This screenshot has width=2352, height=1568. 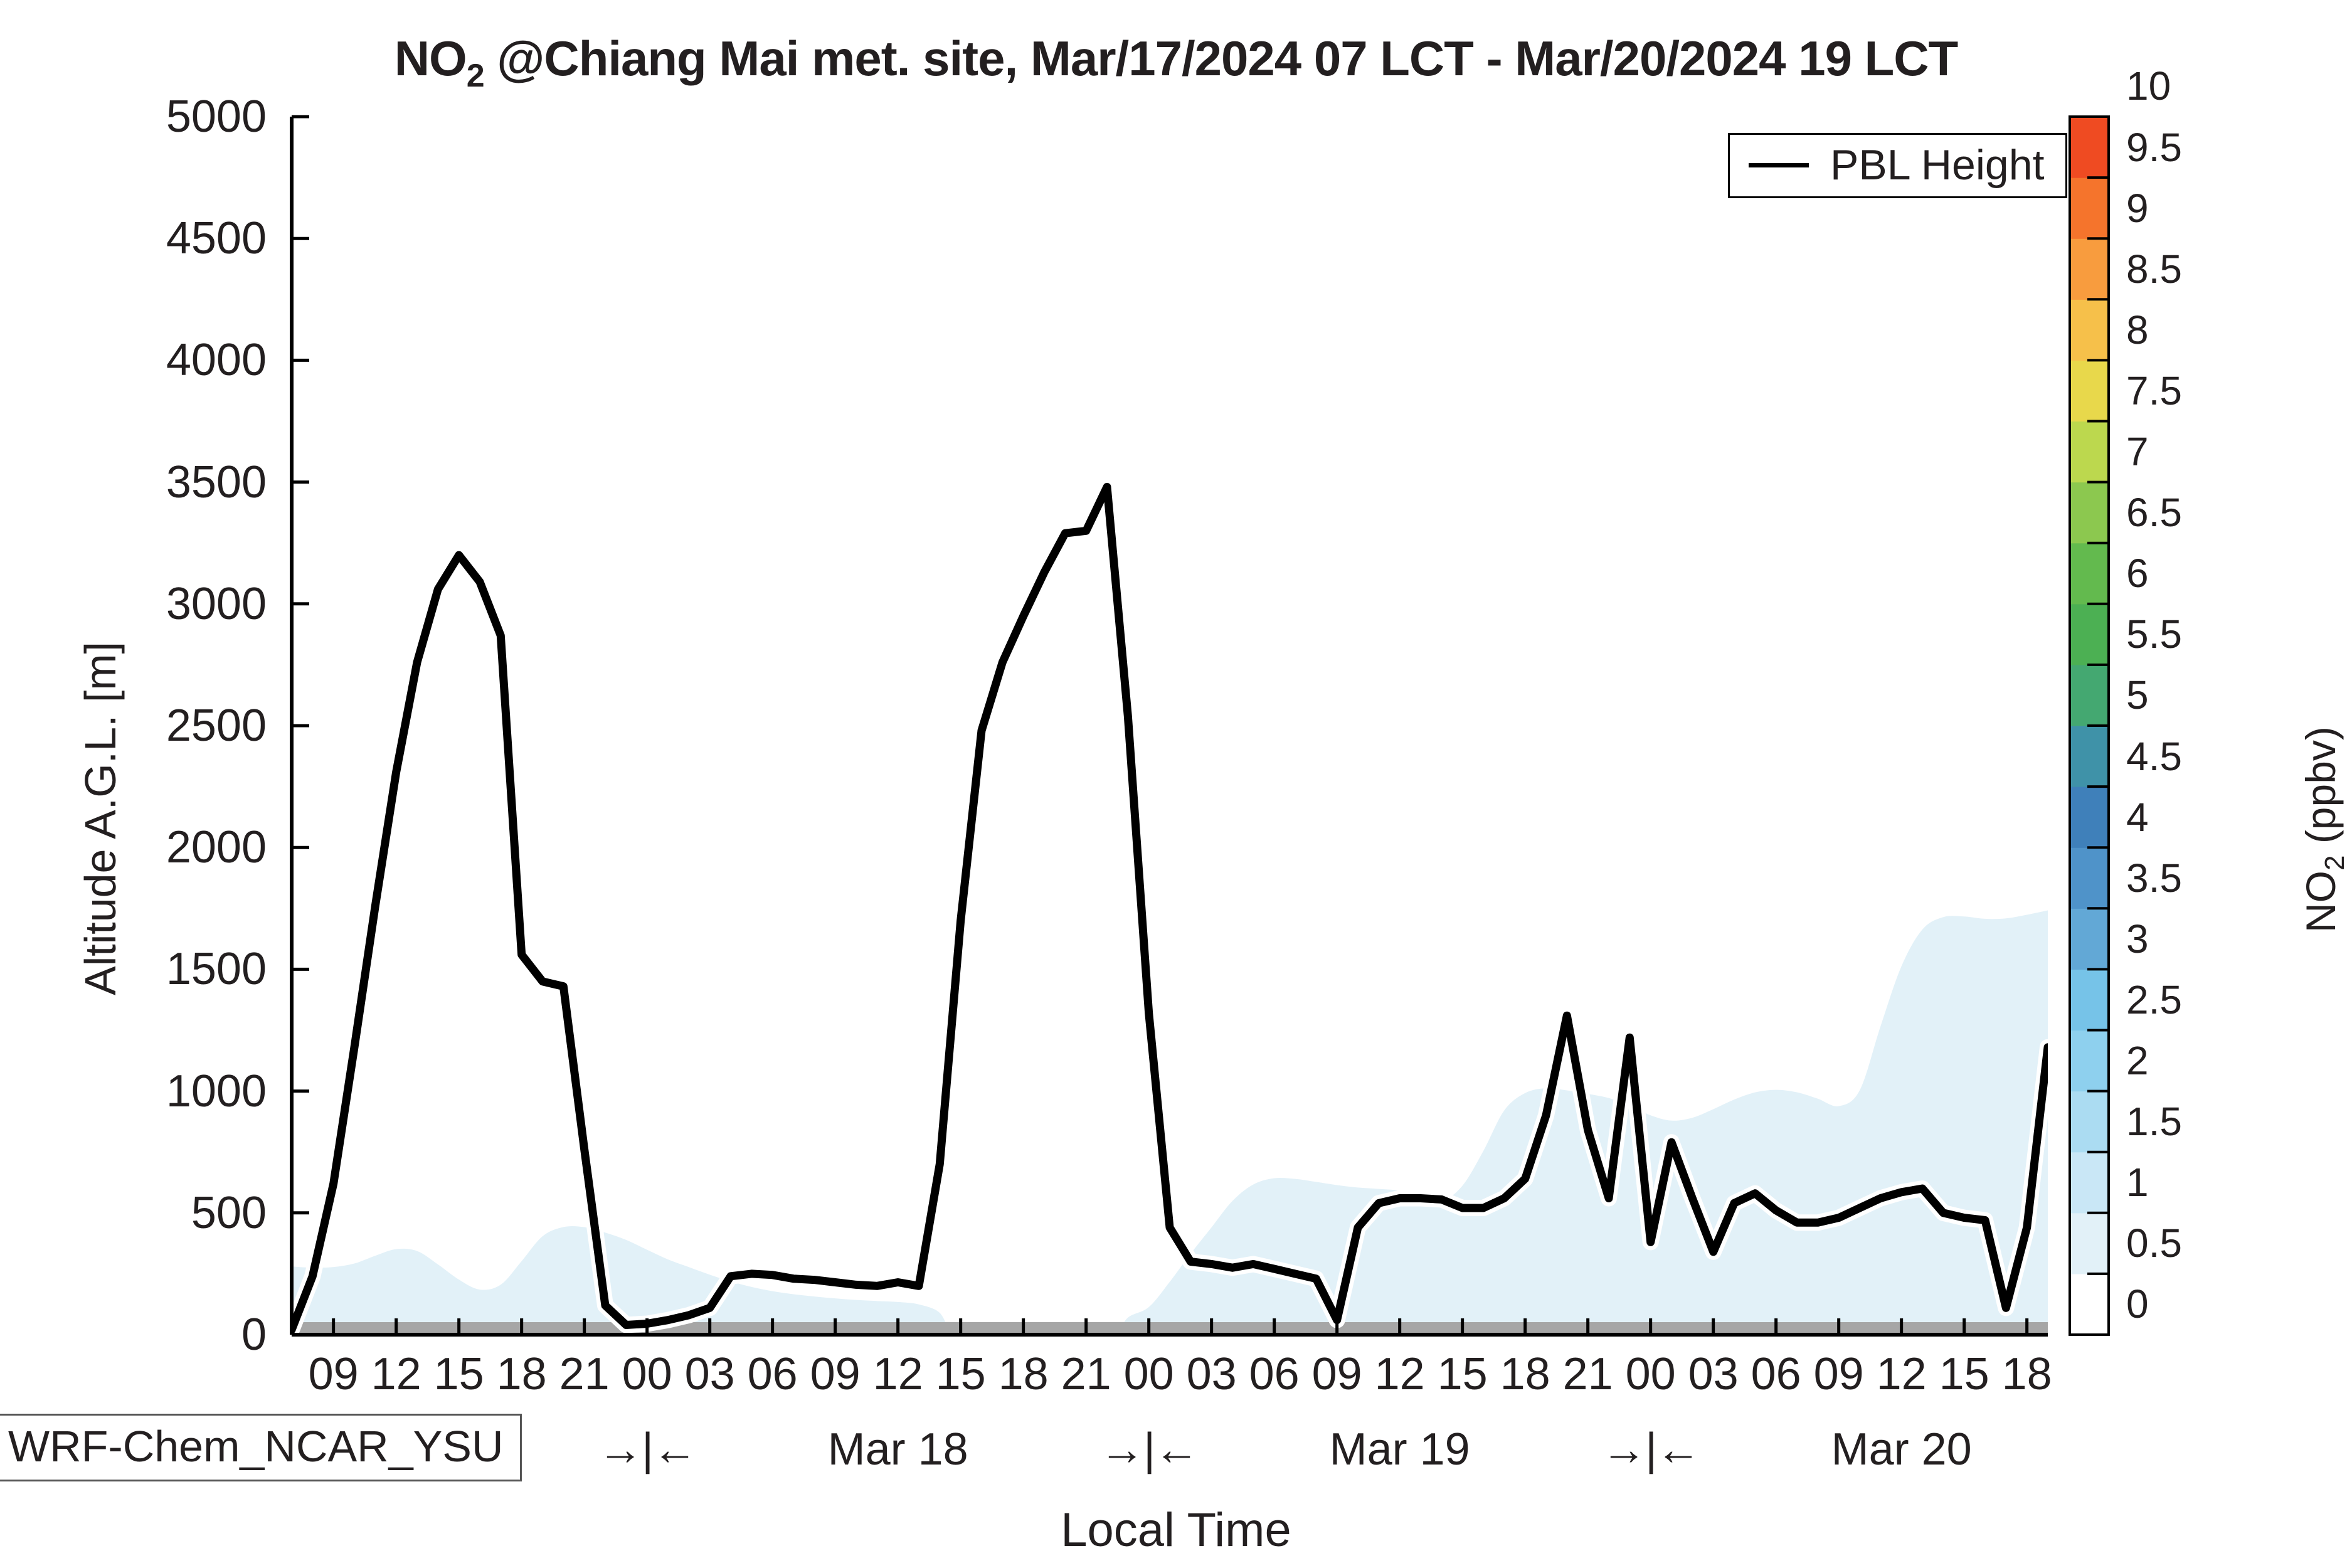 What do you see at coordinates (1399, 1449) in the screenshot?
I see `day-label: Mar 19` at bounding box center [1399, 1449].